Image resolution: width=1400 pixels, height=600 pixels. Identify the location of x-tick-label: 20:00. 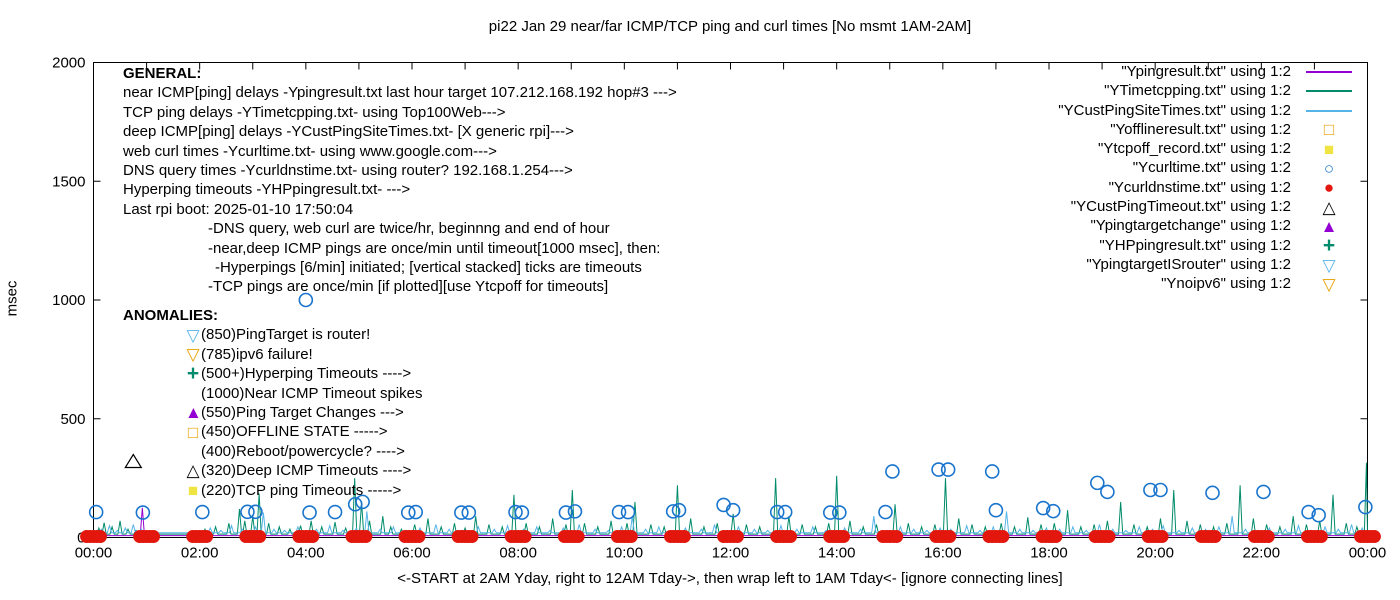
(1155, 553).